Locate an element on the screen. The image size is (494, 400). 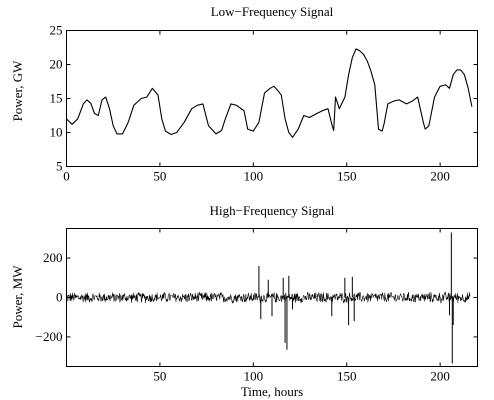
chart-title: Low−Frequency Signal is located at coordinates (272, 11).